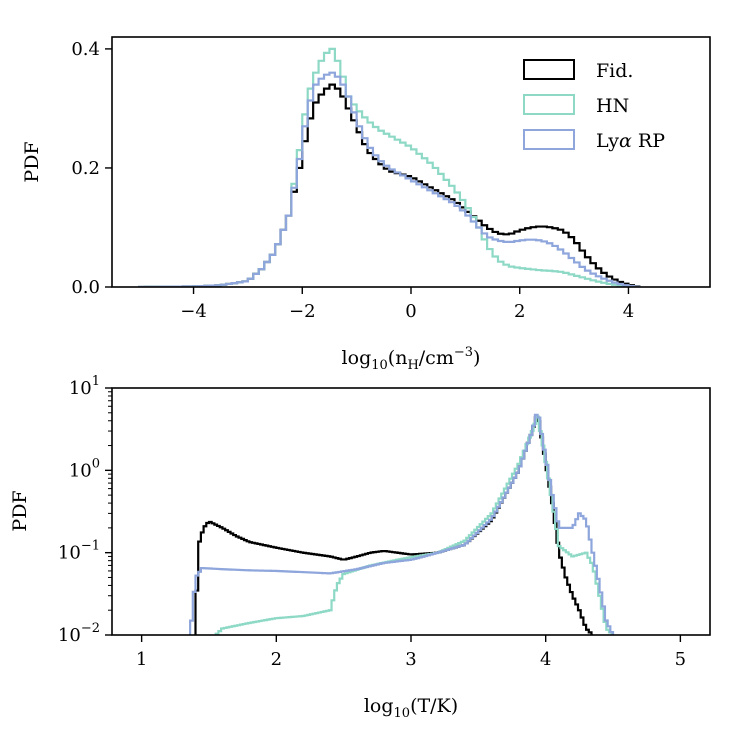 Image resolution: width=748 pixels, height=748 pixels. I want to click on density-x-tick-label: 0, so click(410, 311).